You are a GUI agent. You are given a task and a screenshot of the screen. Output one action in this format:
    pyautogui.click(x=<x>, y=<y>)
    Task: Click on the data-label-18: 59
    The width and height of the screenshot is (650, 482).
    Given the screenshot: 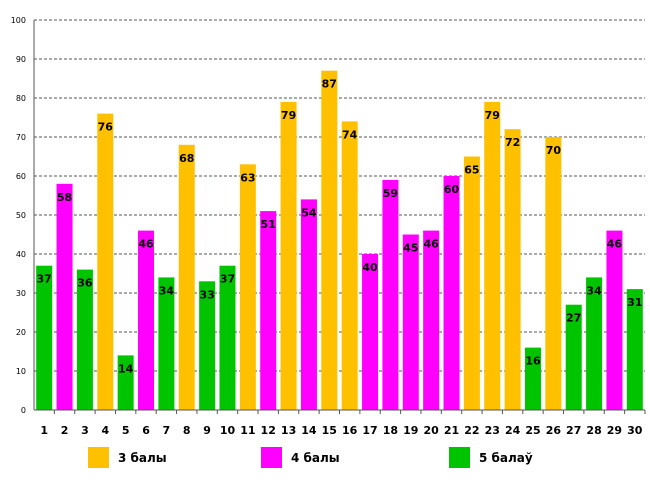 What is the action you would take?
    pyautogui.click(x=390, y=193)
    